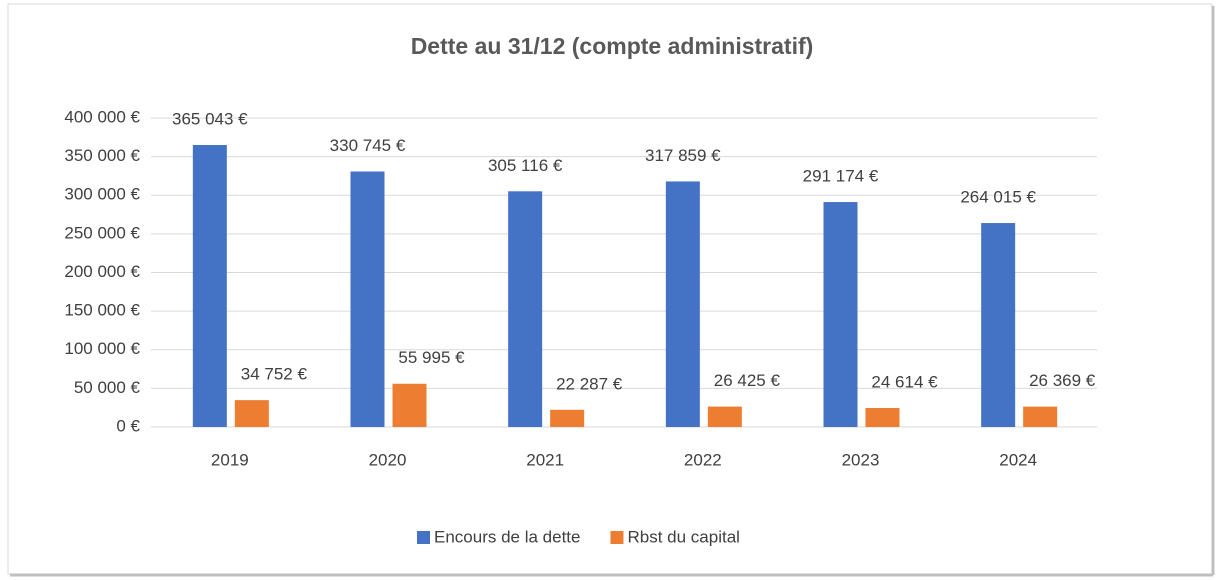 The image size is (1220, 580). What do you see at coordinates (368, 145) in the screenshot?
I see `data-label: 330 745 €` at bounding box center [368, 145].